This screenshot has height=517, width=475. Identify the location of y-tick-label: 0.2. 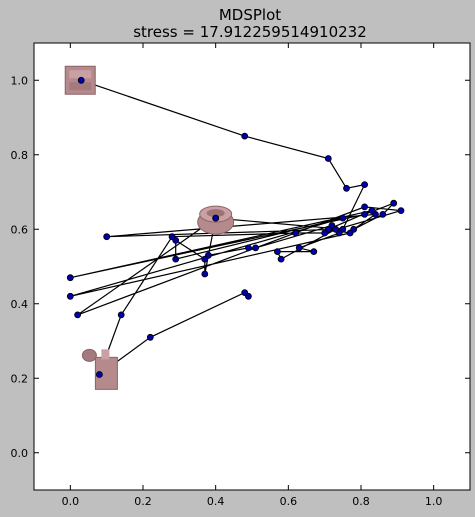
(20, 378).